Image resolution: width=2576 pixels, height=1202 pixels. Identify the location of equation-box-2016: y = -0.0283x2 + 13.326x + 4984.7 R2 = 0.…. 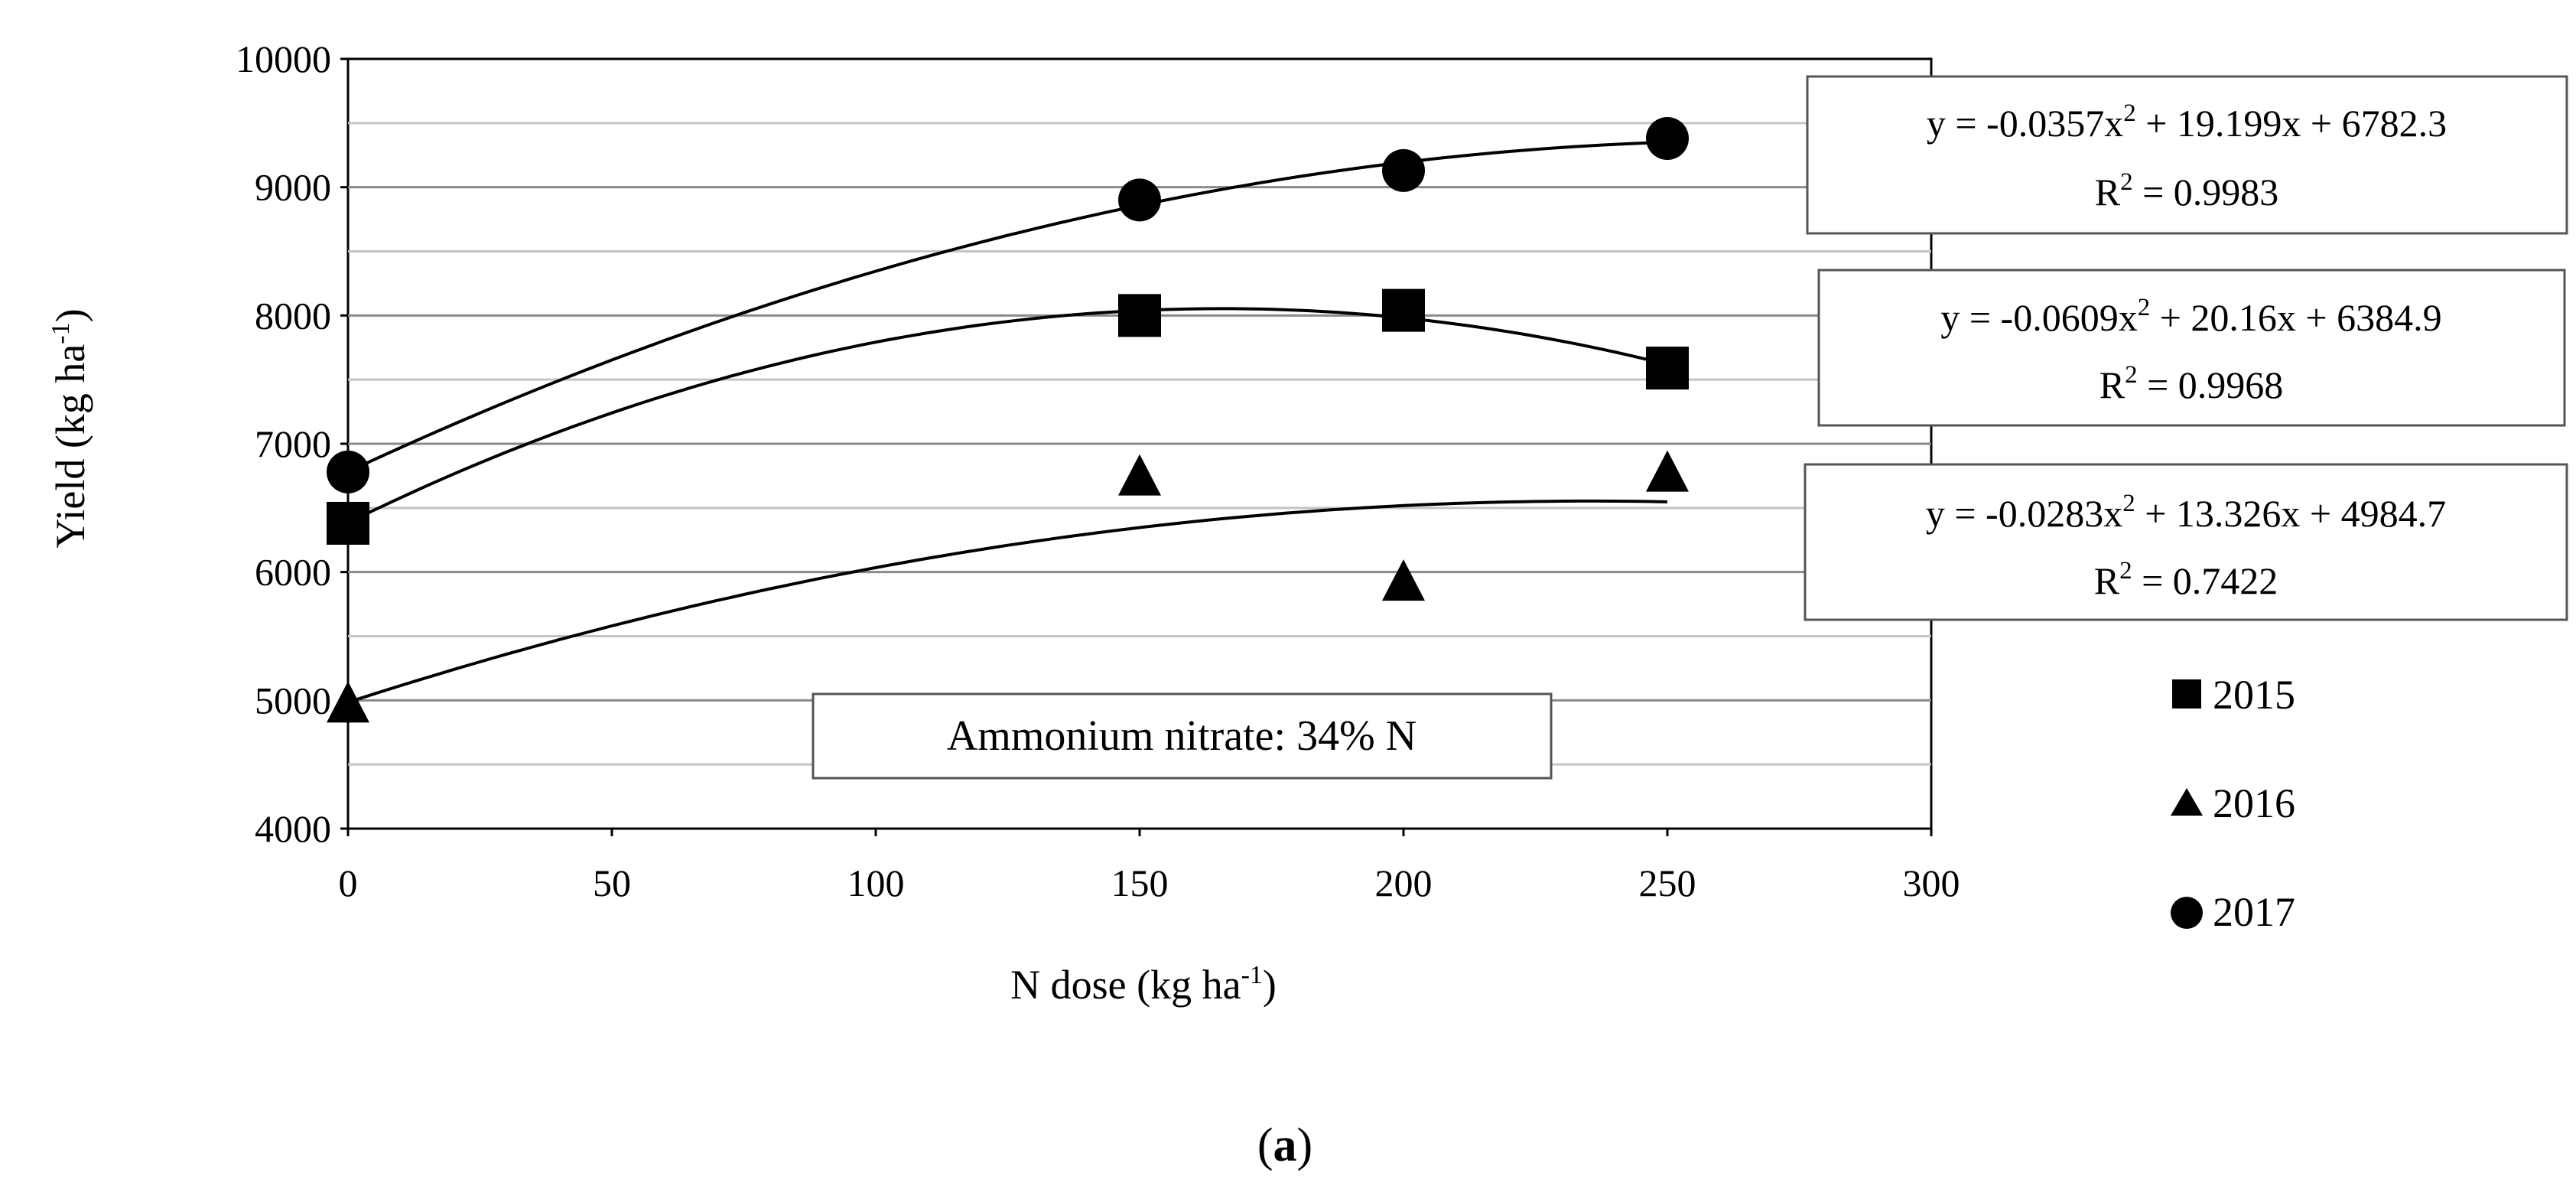
(2186, 542).